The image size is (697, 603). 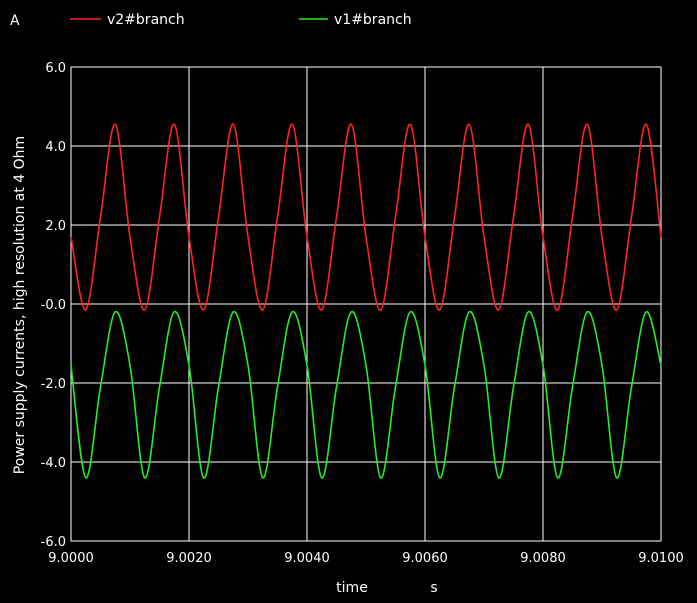 What do you see at coordinates (55, 68) in the screenshot?
I see `y-tick-label: 6.0` at bounding box center [55, 68].